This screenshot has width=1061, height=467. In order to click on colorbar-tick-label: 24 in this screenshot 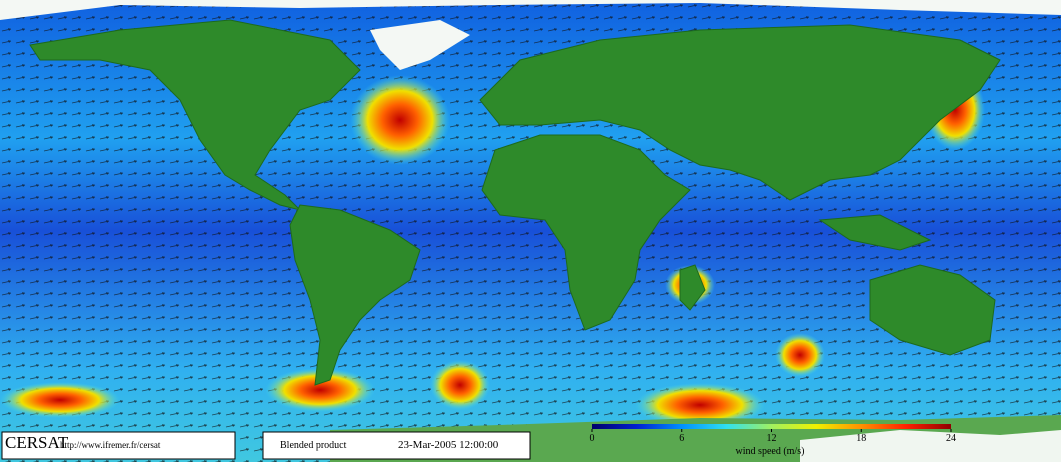, I will do `click(951, 438)`.